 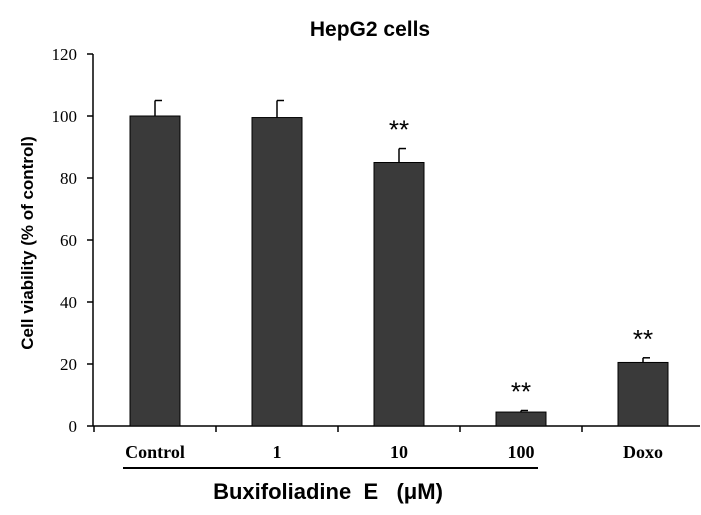 What do you see at coordinates (68, 364) in the screenshot?
I see `y-tick-label: 20` at bounding box center [68, 364].